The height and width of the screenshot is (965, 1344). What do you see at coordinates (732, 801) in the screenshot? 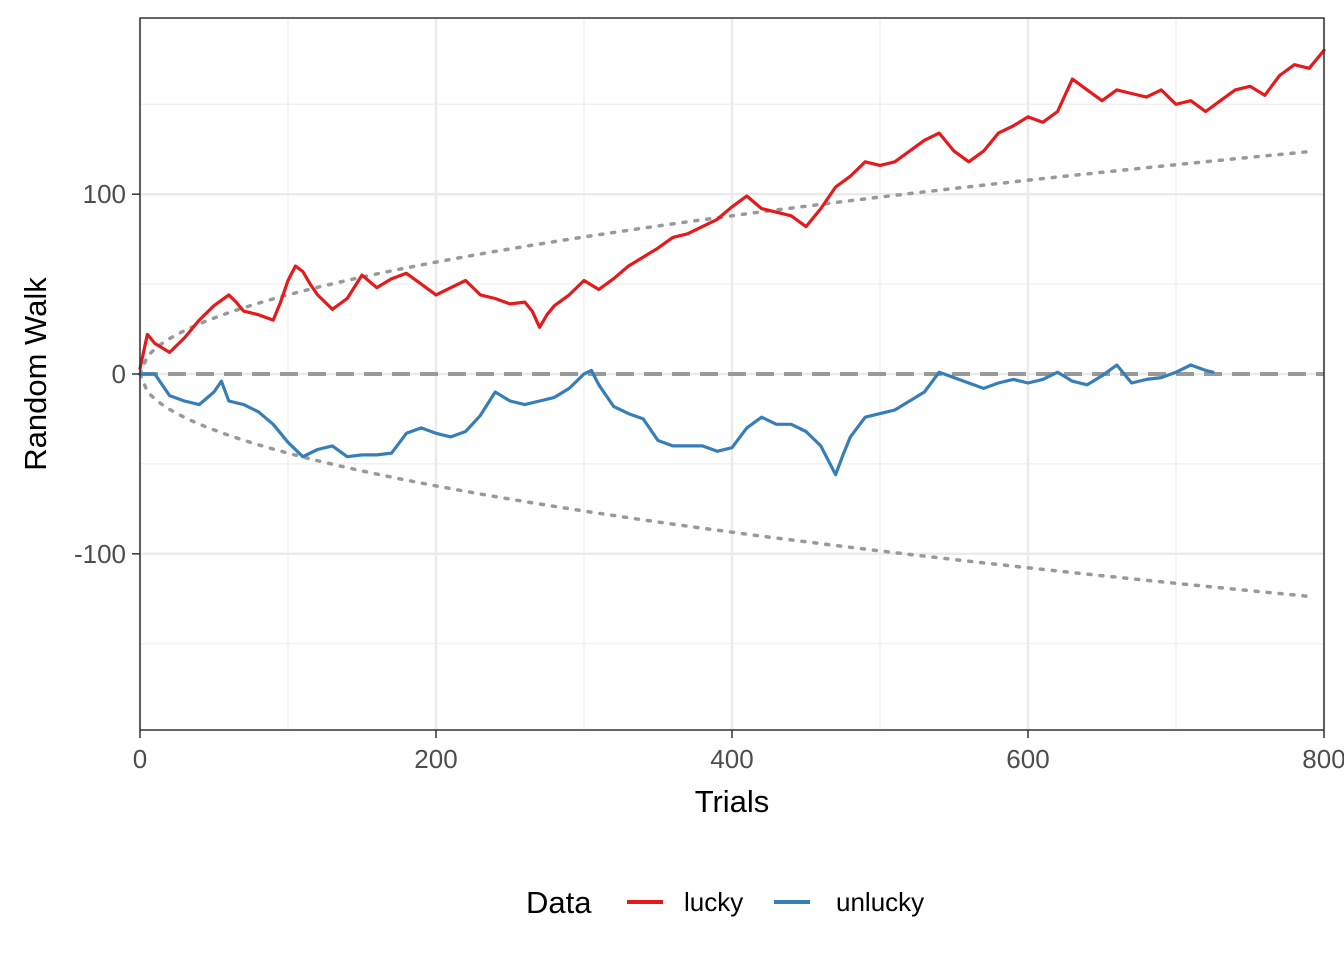
I see `x-axis-title: Trials` at bounding box center [732, 801].